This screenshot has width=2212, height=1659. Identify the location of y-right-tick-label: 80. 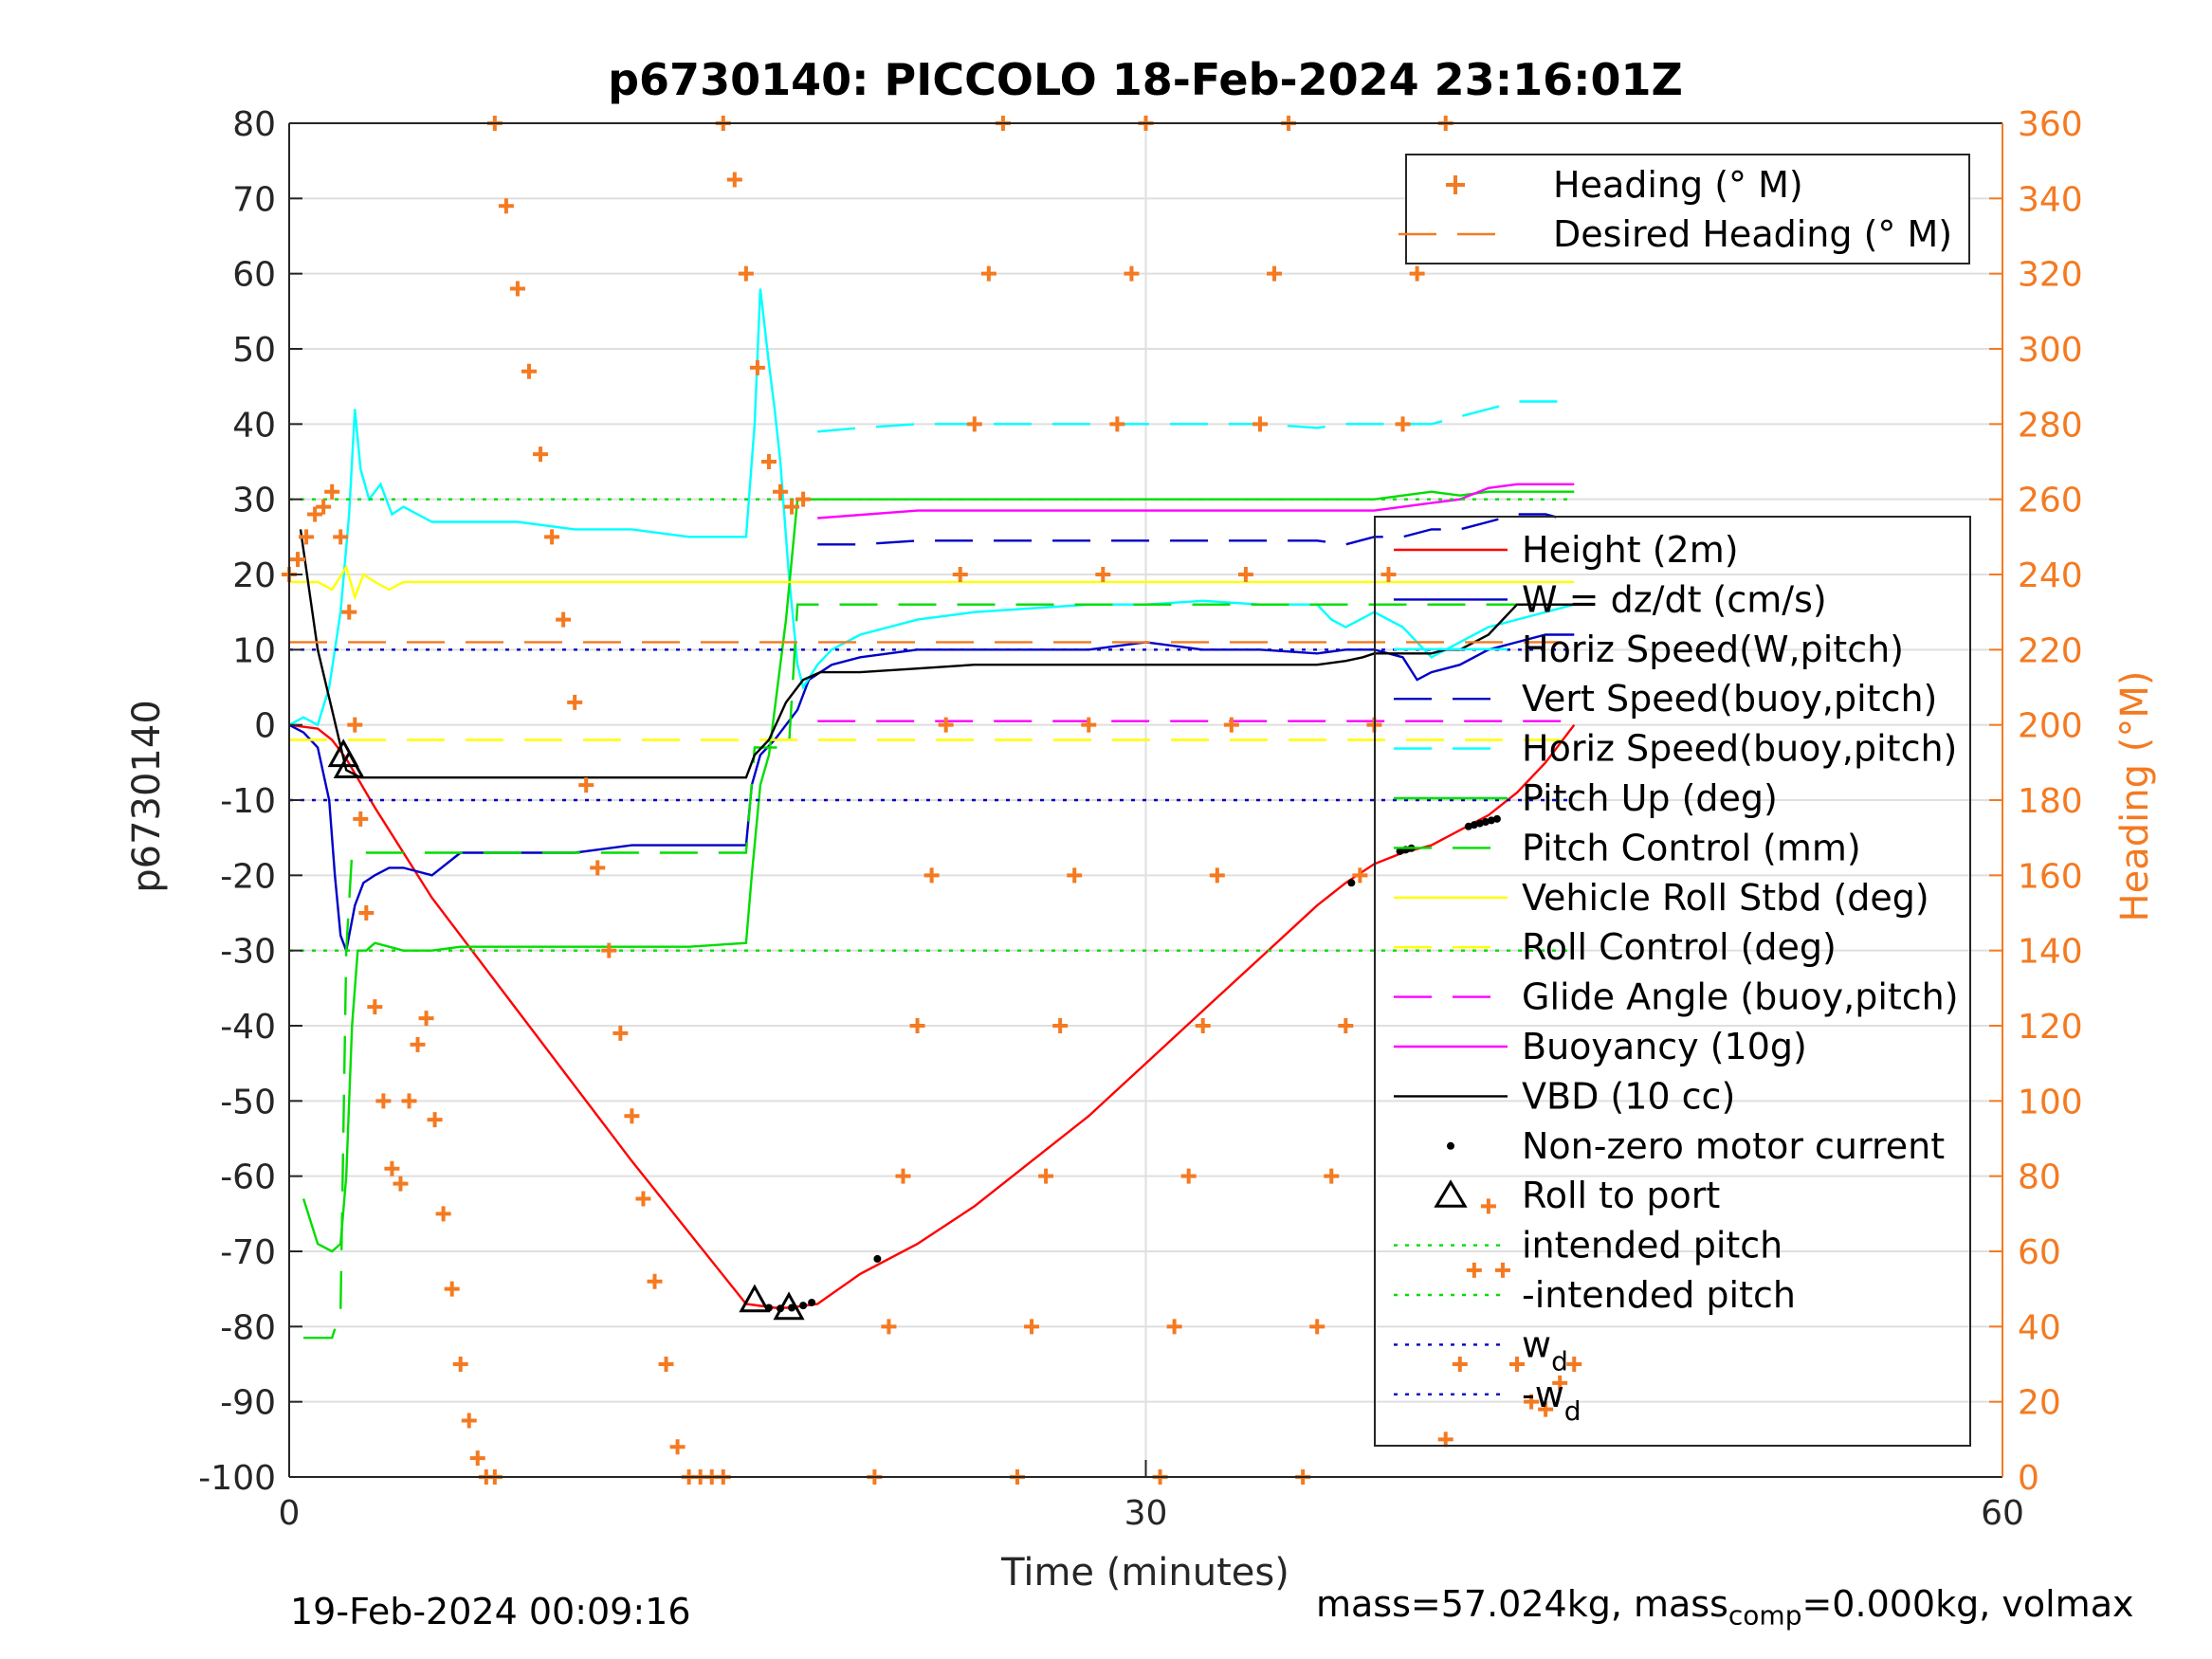
(2039, 1177).